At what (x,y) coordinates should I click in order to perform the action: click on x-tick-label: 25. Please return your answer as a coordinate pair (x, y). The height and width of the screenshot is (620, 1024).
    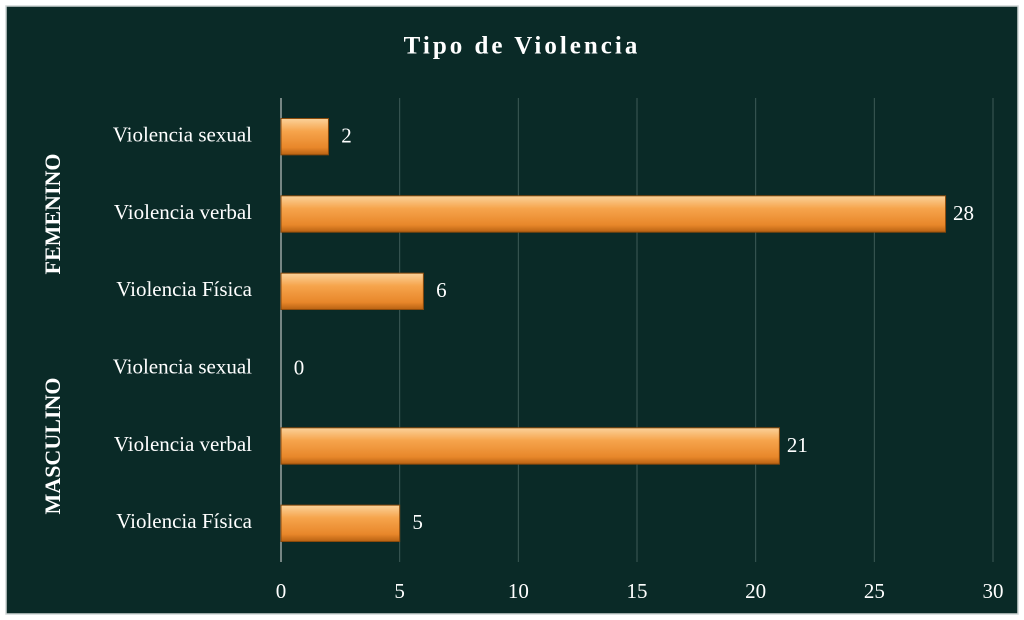
    Looking at the image, I should click on (874, 591).